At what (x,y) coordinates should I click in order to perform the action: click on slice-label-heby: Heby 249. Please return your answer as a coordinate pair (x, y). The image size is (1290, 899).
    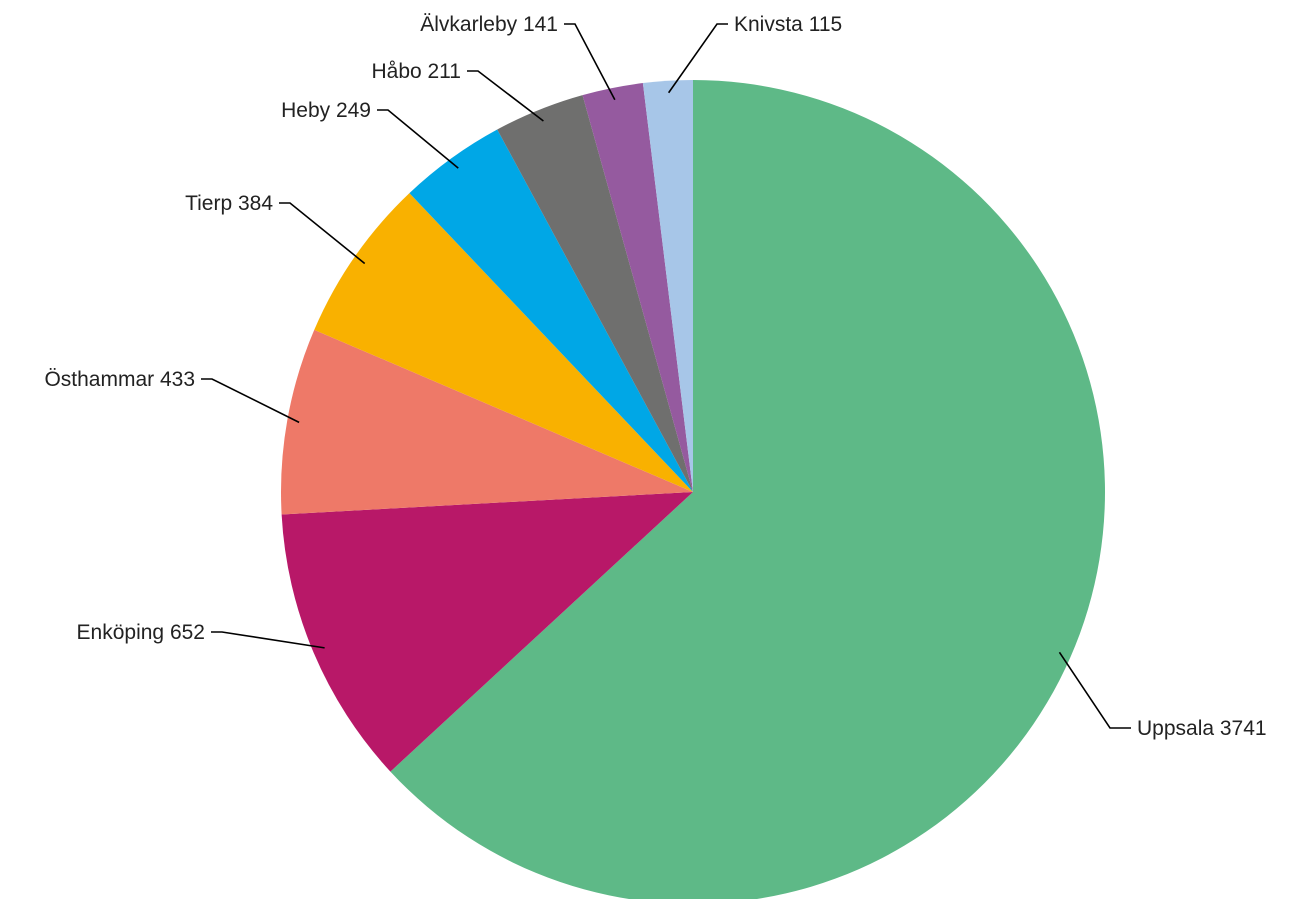
    Looking at the image, I should click on (326, 110).